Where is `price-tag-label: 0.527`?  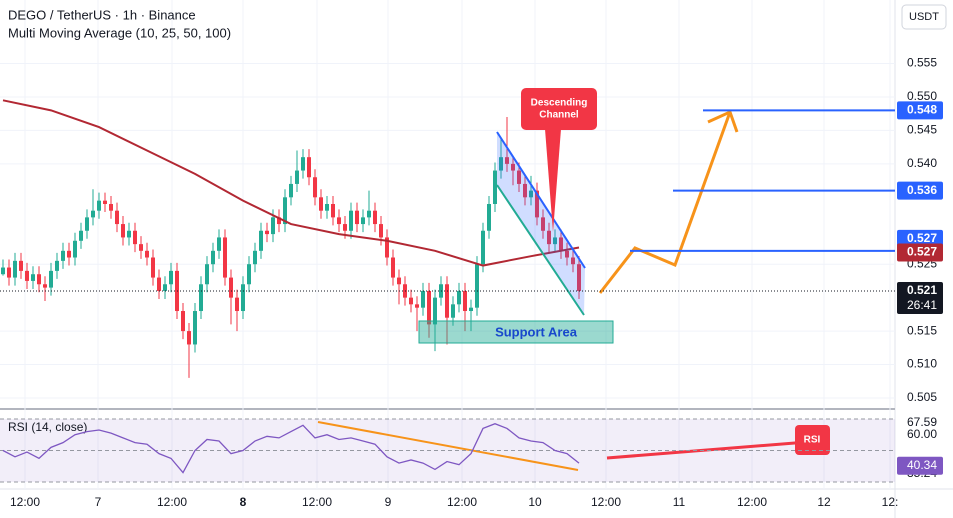
price-tag-label: 0.527 is located at coordinates (922, 238).